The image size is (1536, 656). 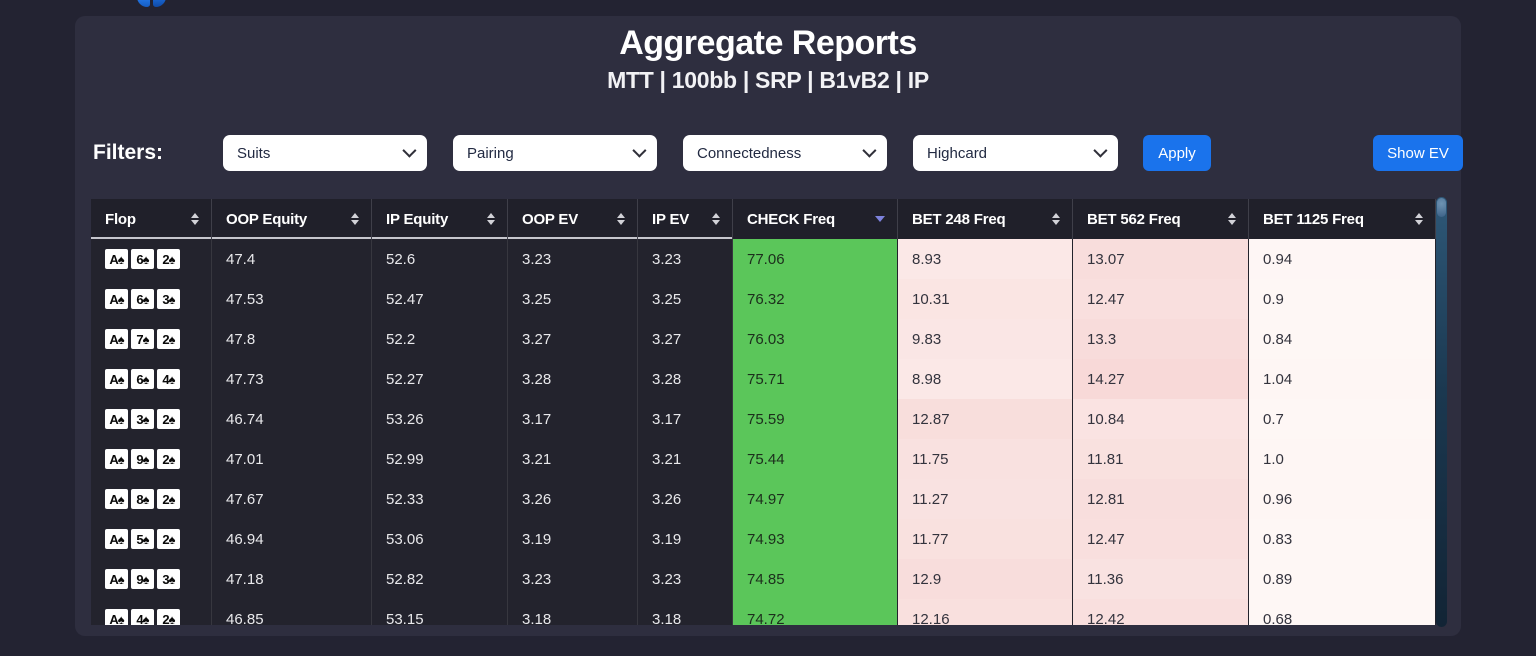 What do you see at coordinates (791, 219) in the screenshot?
I see `column-header-label: CHECK Freq` at bounding box center [791, 219].